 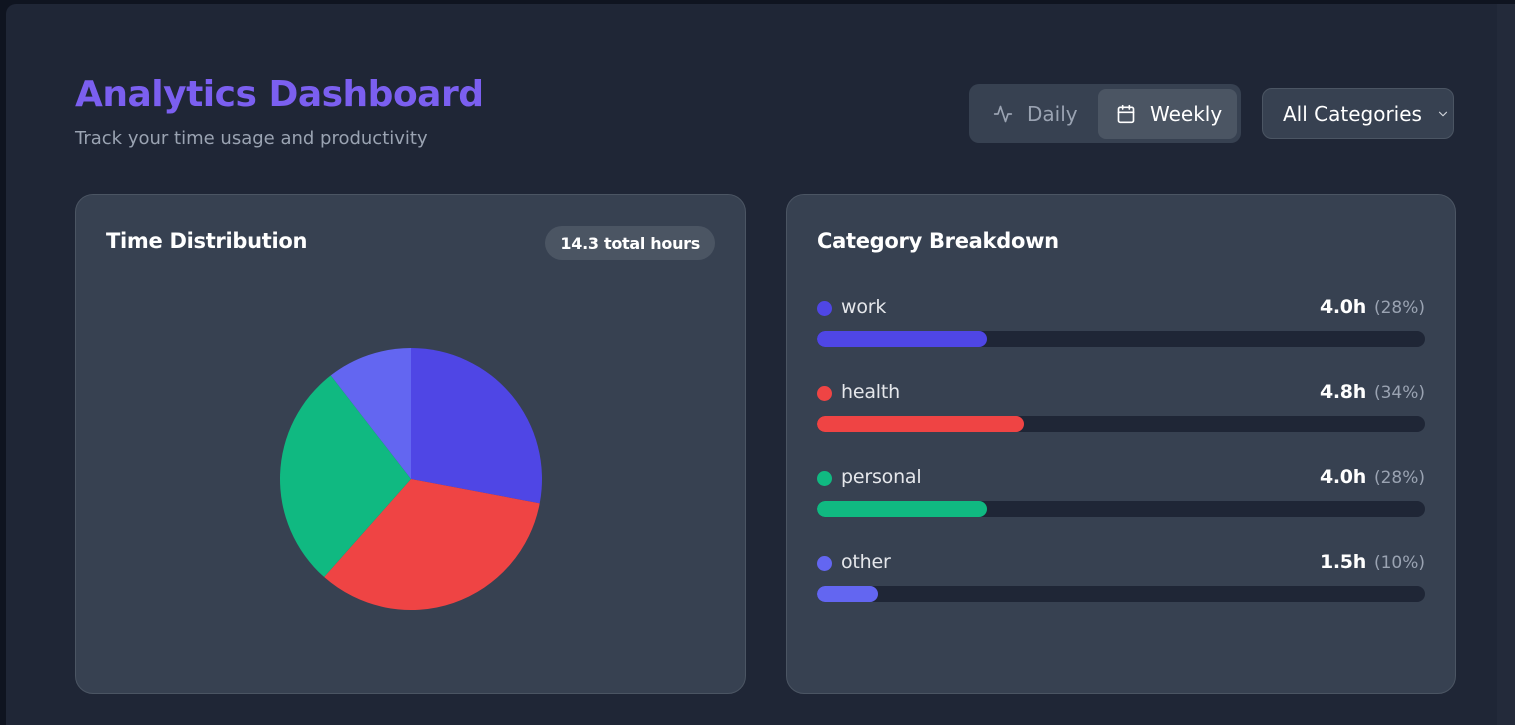 What do you see at coordinates (279, 94) in the screenshot?
I see `page-title: Analytics Dashboard` at bounding box center [279, 94].